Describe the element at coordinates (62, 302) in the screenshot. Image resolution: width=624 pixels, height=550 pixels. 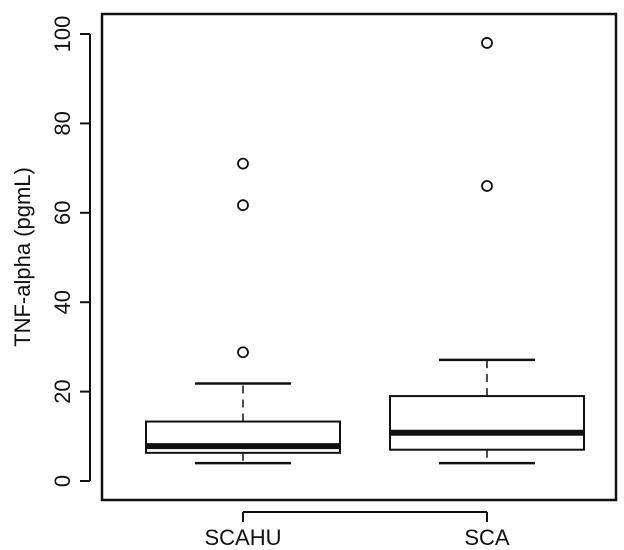
I see `y-tick-label-40: 40` at that location.